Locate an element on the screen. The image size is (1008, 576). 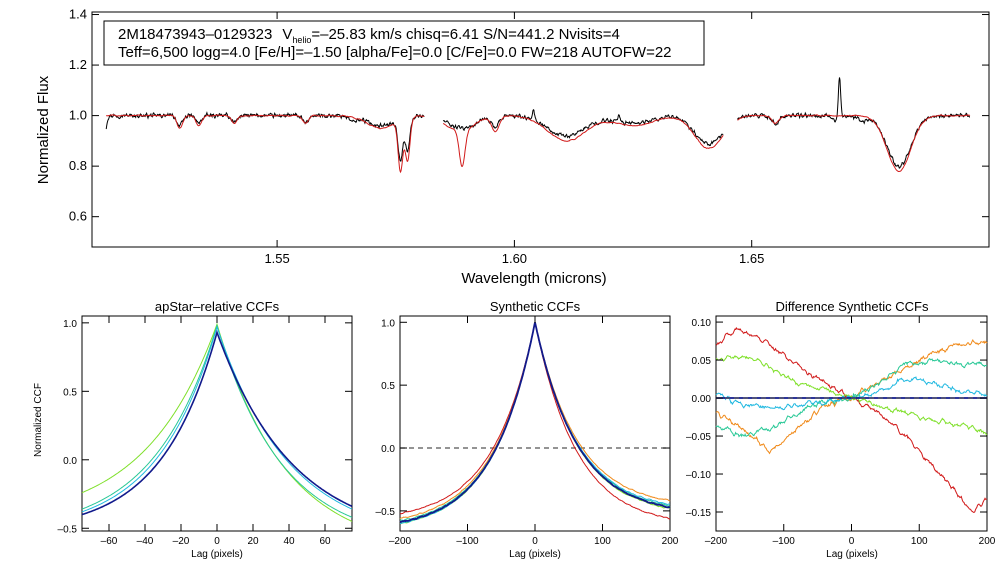
synthetic-ccf-x-tick-label: –200 is located at coordinates (400, 541).